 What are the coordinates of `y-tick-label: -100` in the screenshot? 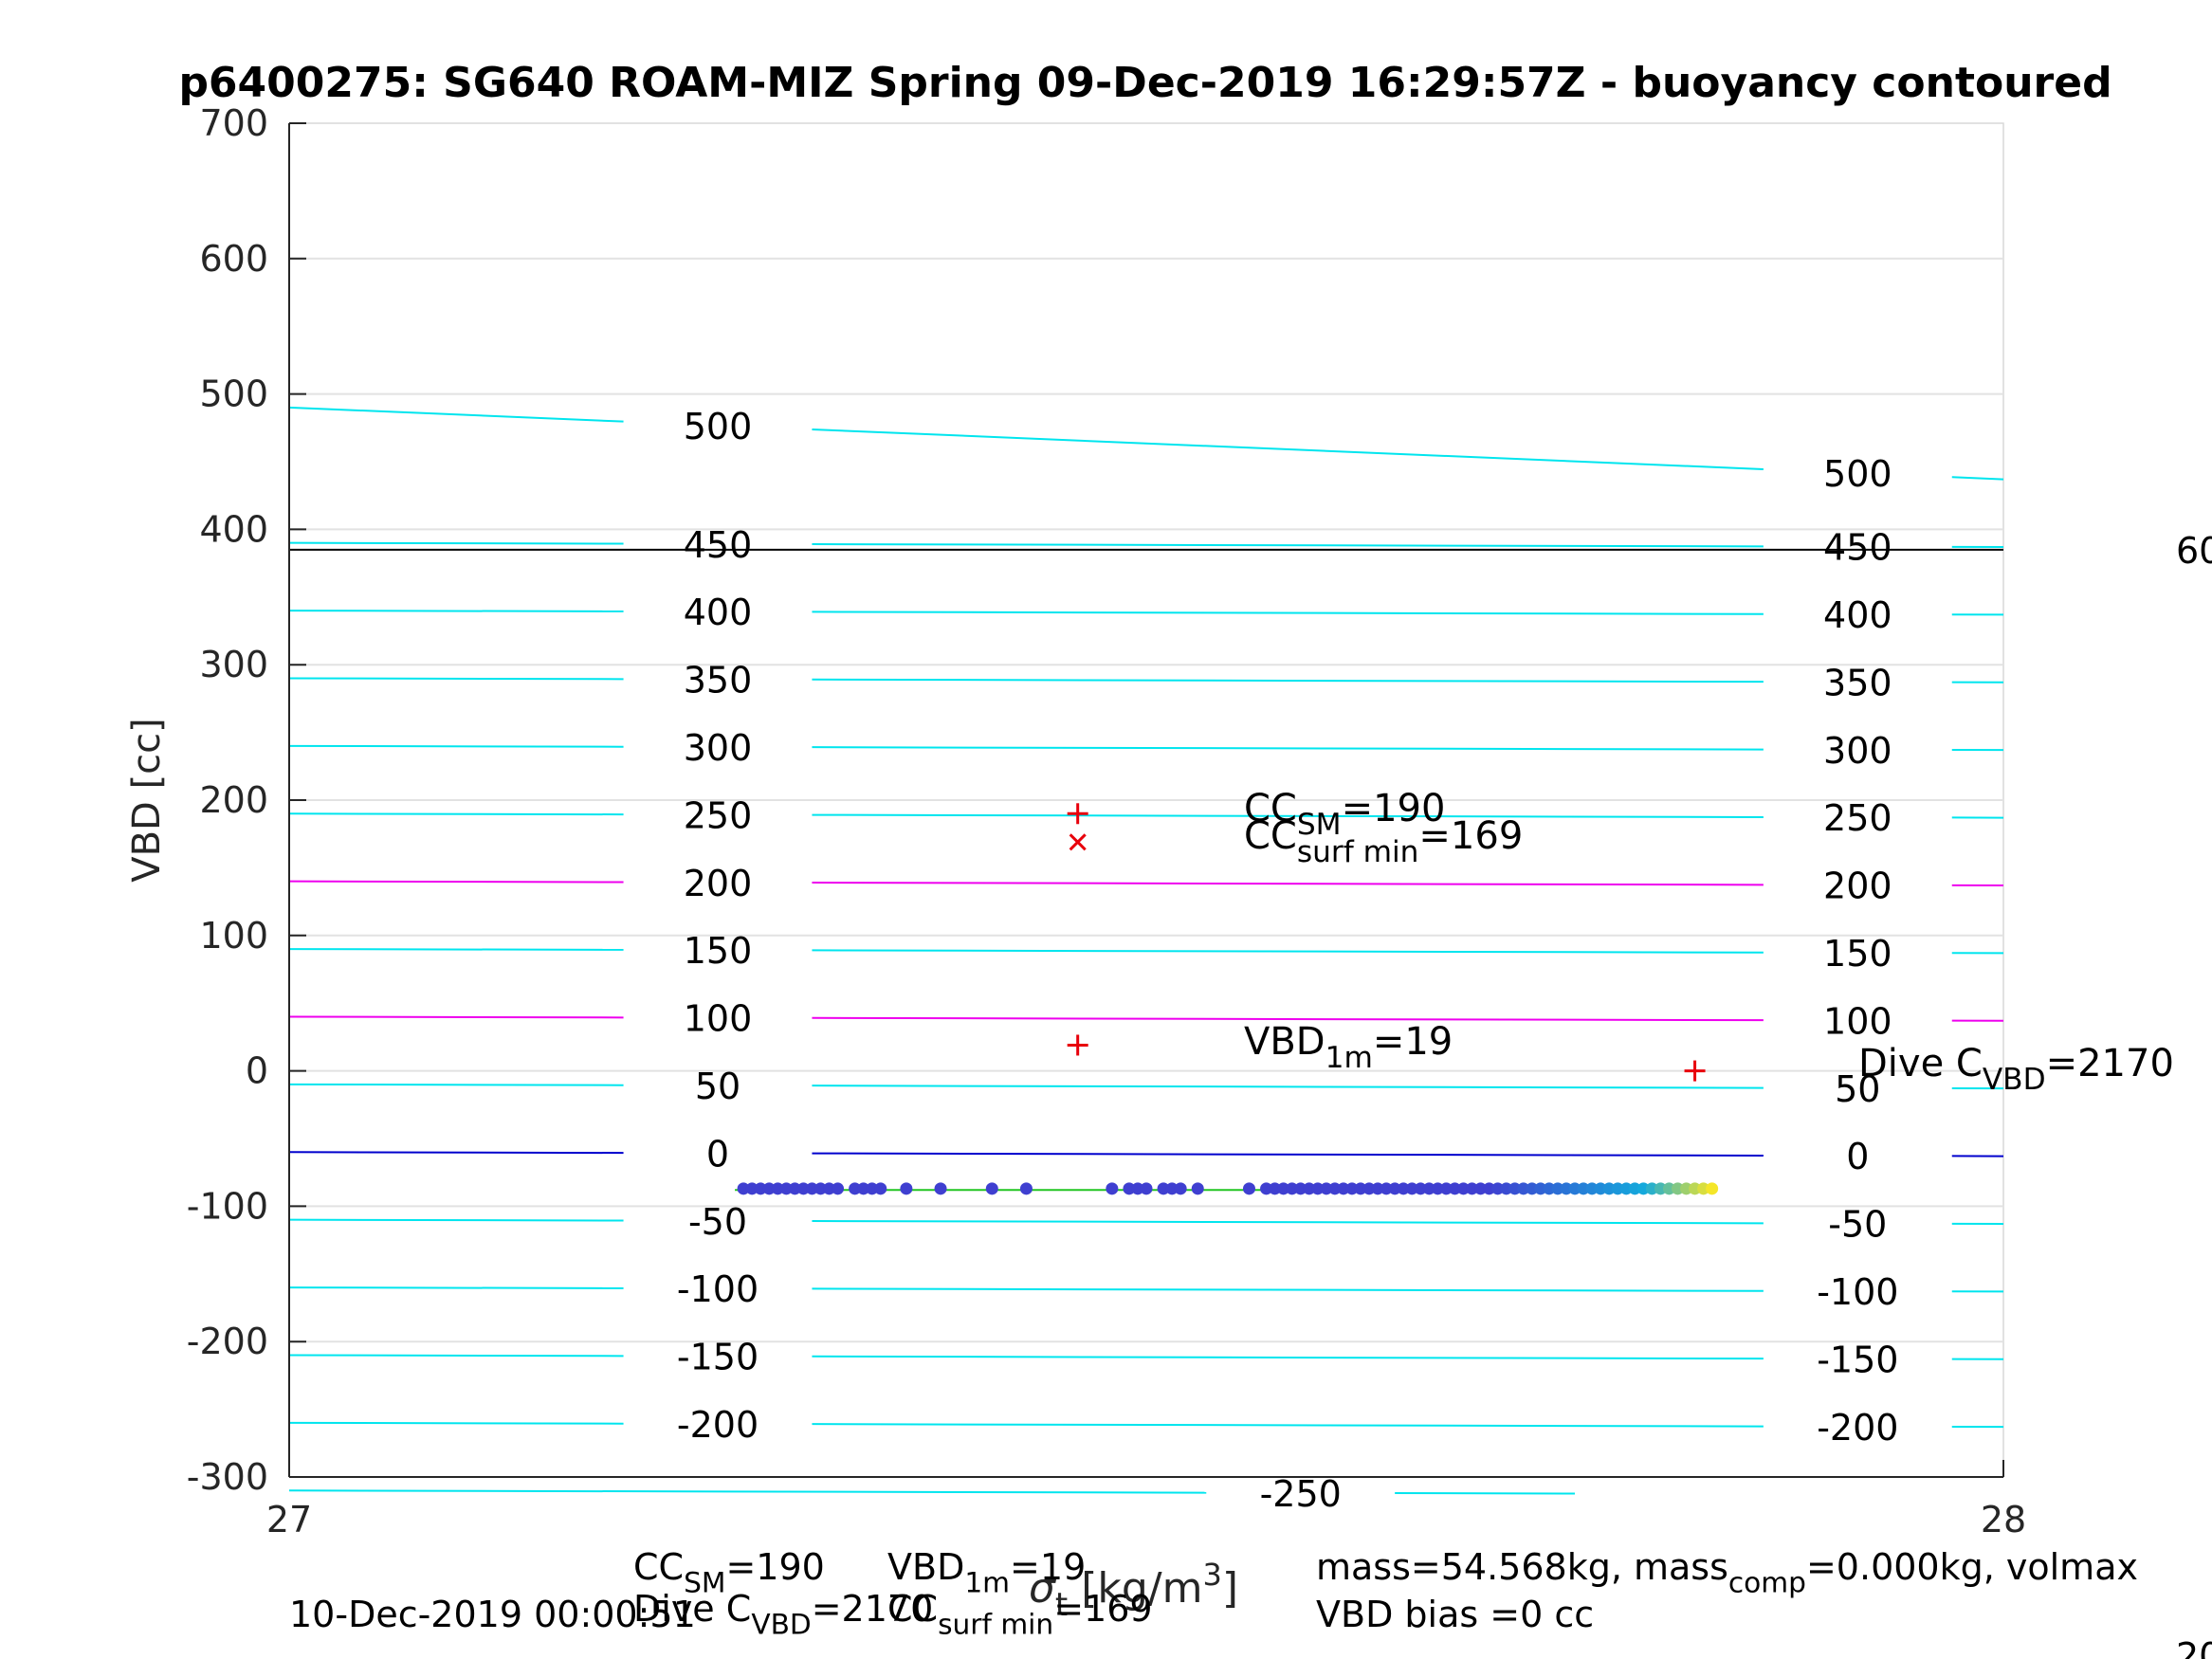 It's located at (227, 1206).